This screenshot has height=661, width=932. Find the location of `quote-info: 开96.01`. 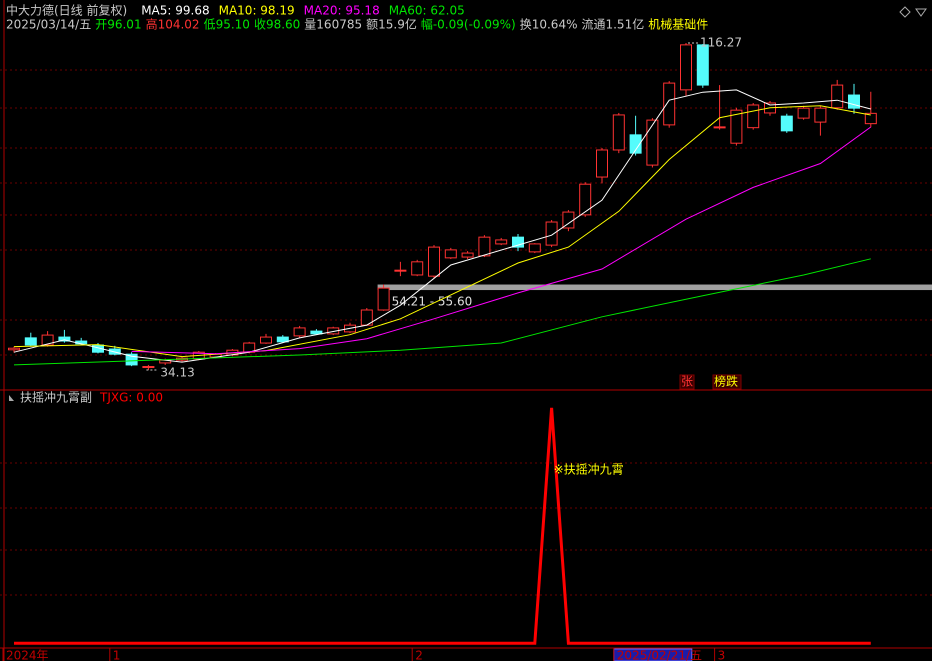

quote-info: 开96.01 is located at coordinates (118, 25).